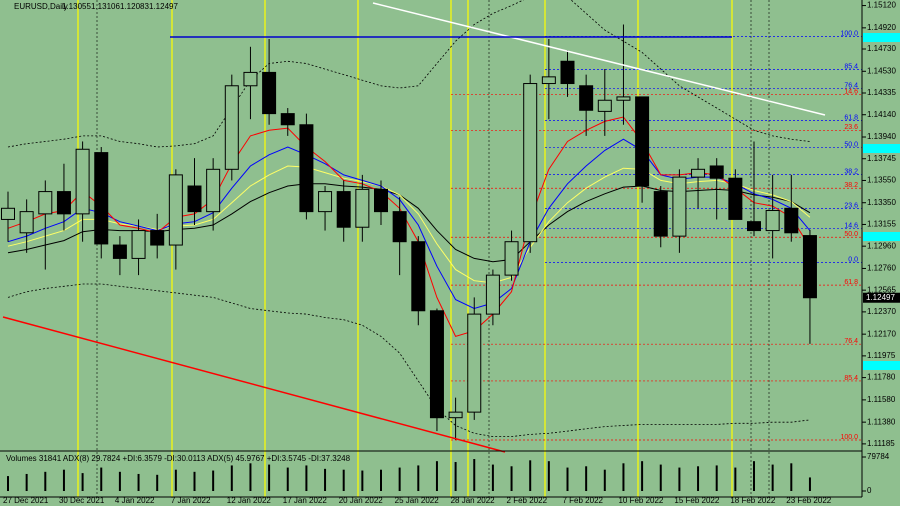  I want to click on x-tick-label: 7 Jan 2022, so click(191, 500).